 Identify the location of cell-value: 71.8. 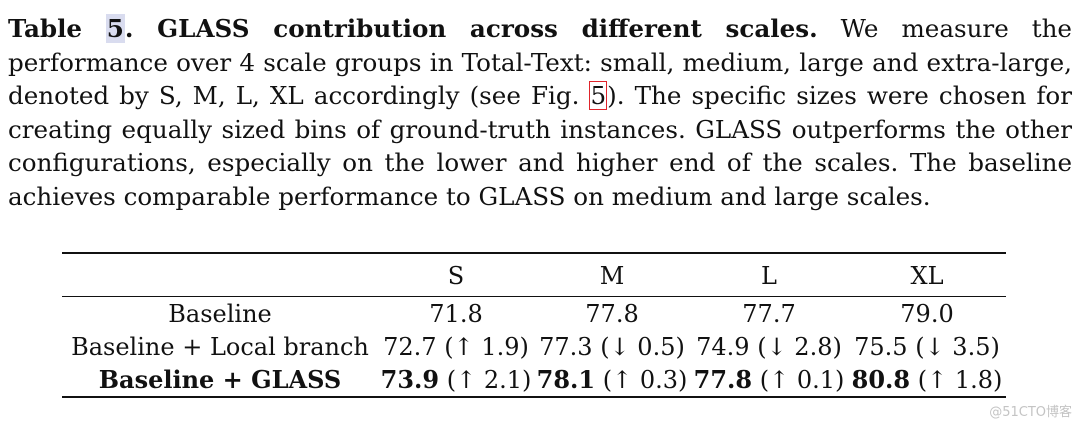
(456, 313).